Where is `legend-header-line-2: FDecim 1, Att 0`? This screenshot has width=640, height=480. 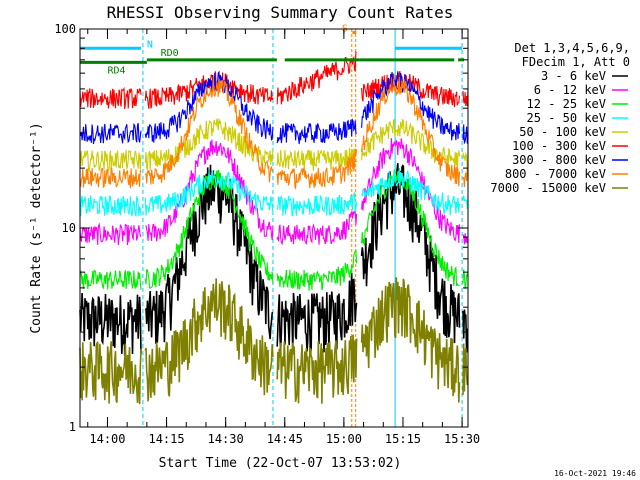
legend-header-line-2: FDecim 1, Att 0 is located at coordinates (576, 62).